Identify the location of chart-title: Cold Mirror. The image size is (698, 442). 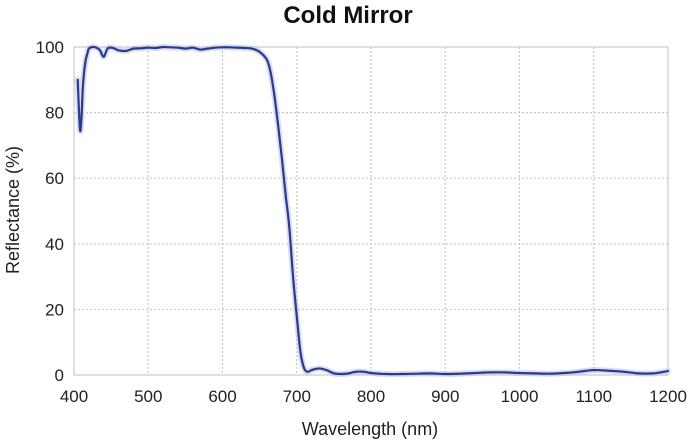
(347, 15).